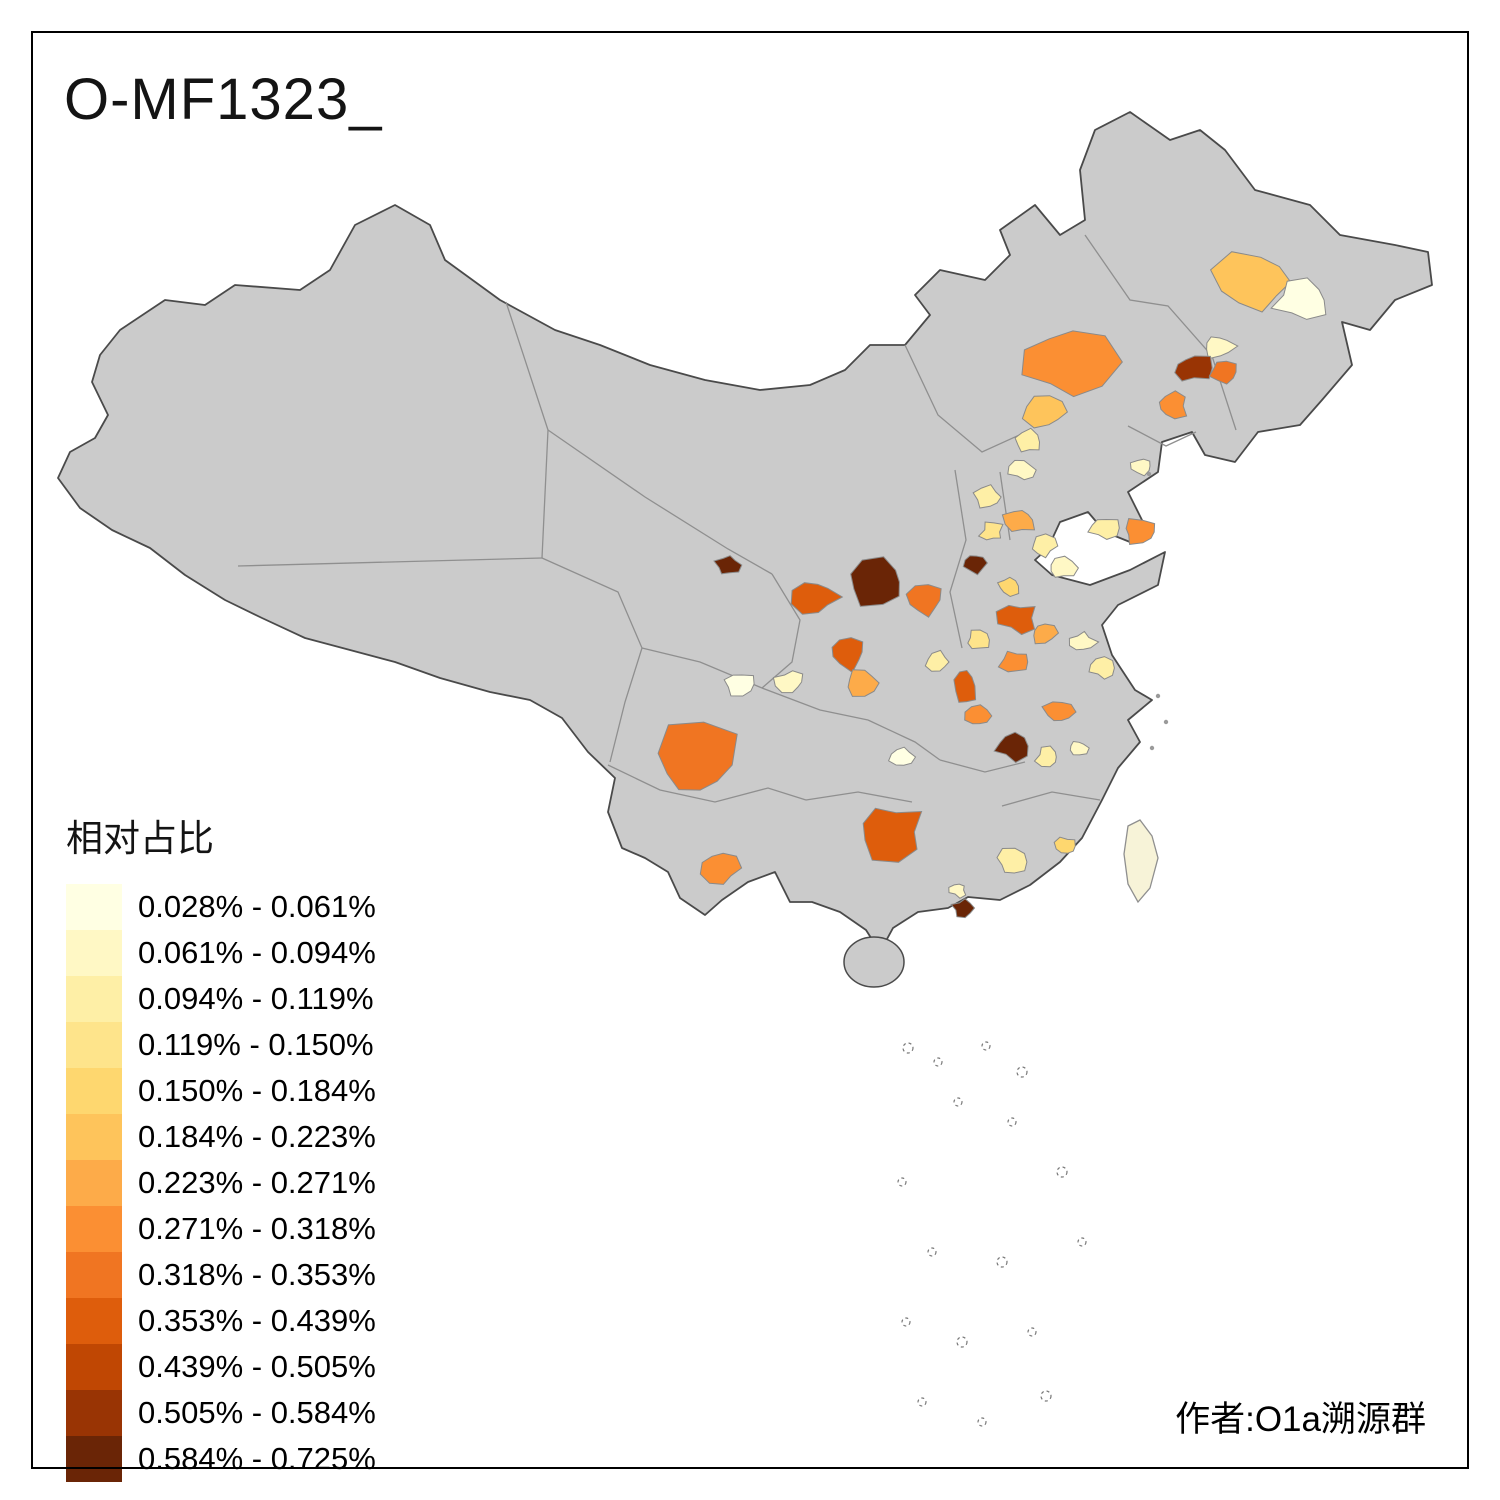 This screenshot has height=1500, width=1500. What do you see at coordinates (257, 1274) in the screenshot?
I see `legend-label: 0.318% - 0.353%` at bounding box center [257, 1274].